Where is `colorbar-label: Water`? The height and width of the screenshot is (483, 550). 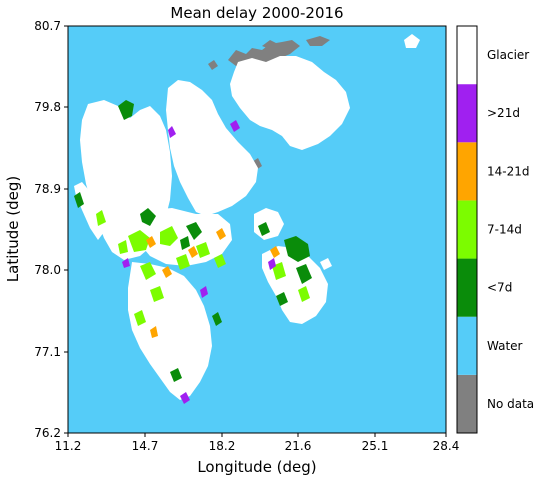 colorbar-label: Water is located at coordinates (505, 346).